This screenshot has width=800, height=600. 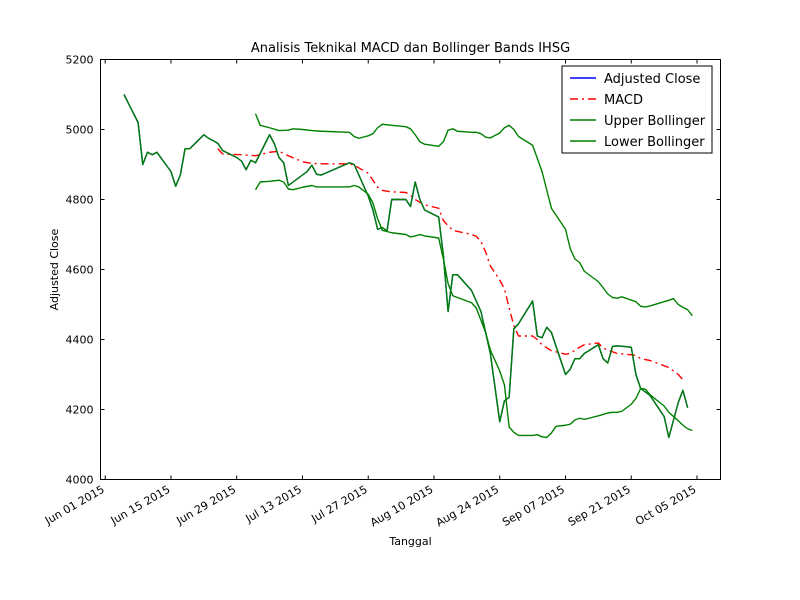 What do you see at coordinates (54, 269) in the screenshot?
I see `y-axis-label: Adjusted Close` at bounding box center [54, 269].